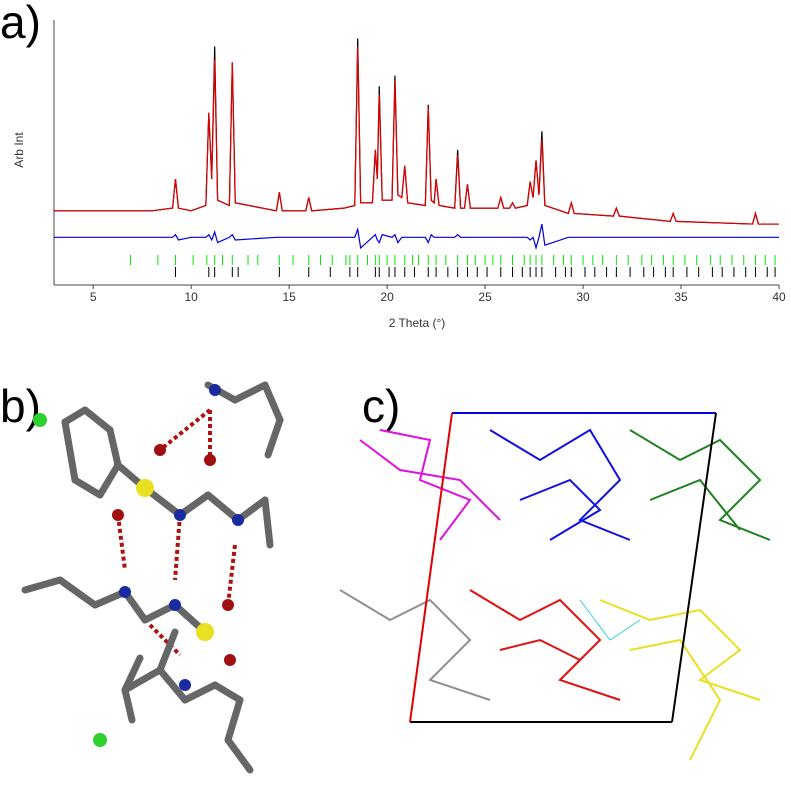  I want to click on x-tick-label: 35, so click(681, 297).